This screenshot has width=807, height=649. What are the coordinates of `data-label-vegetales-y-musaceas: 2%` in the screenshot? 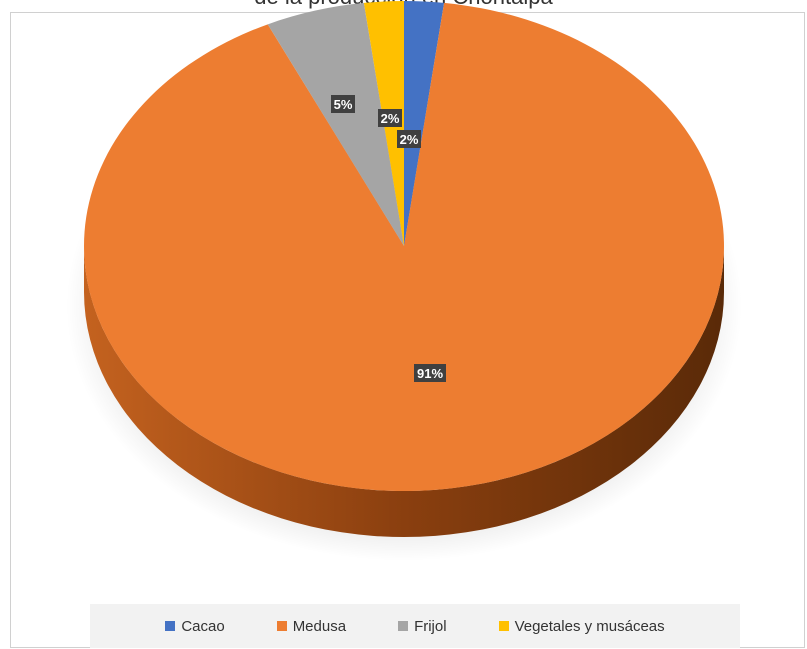 It's located at (390, 118).